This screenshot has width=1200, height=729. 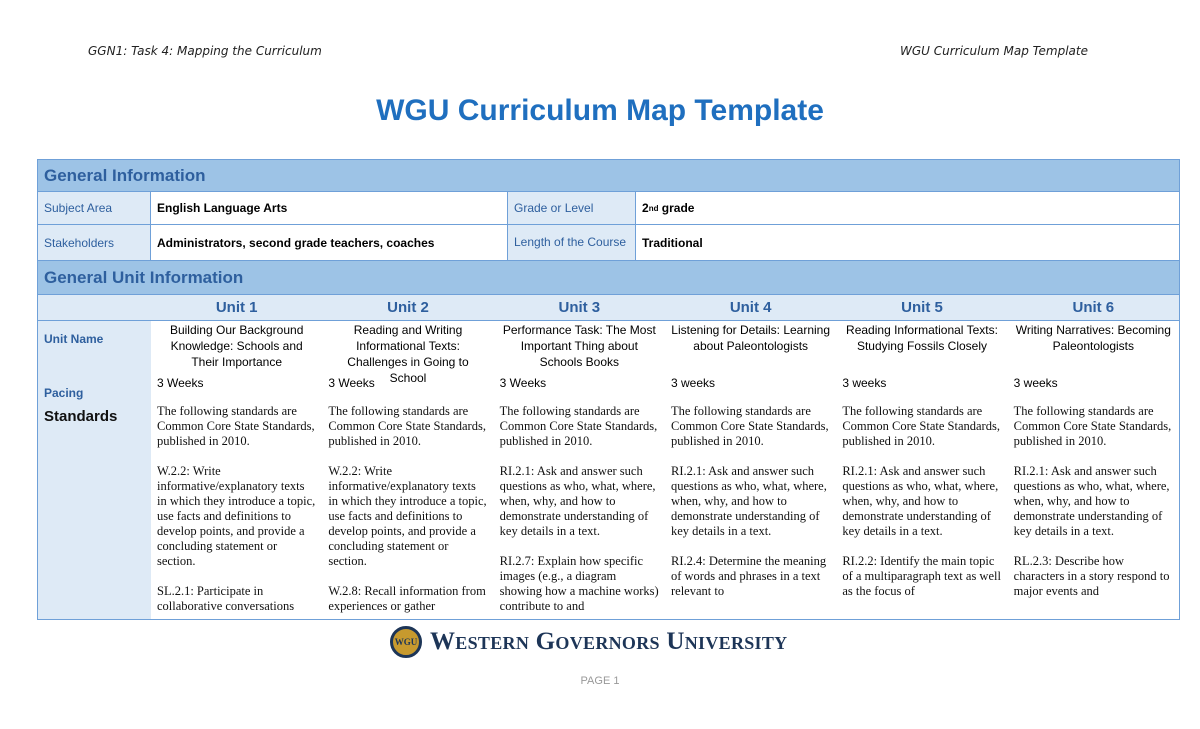 What do you see at coordinates (94, 242) in the screenshot?
I see `stakeholders-label: Stakeholders` at bounding box center [94, 242].